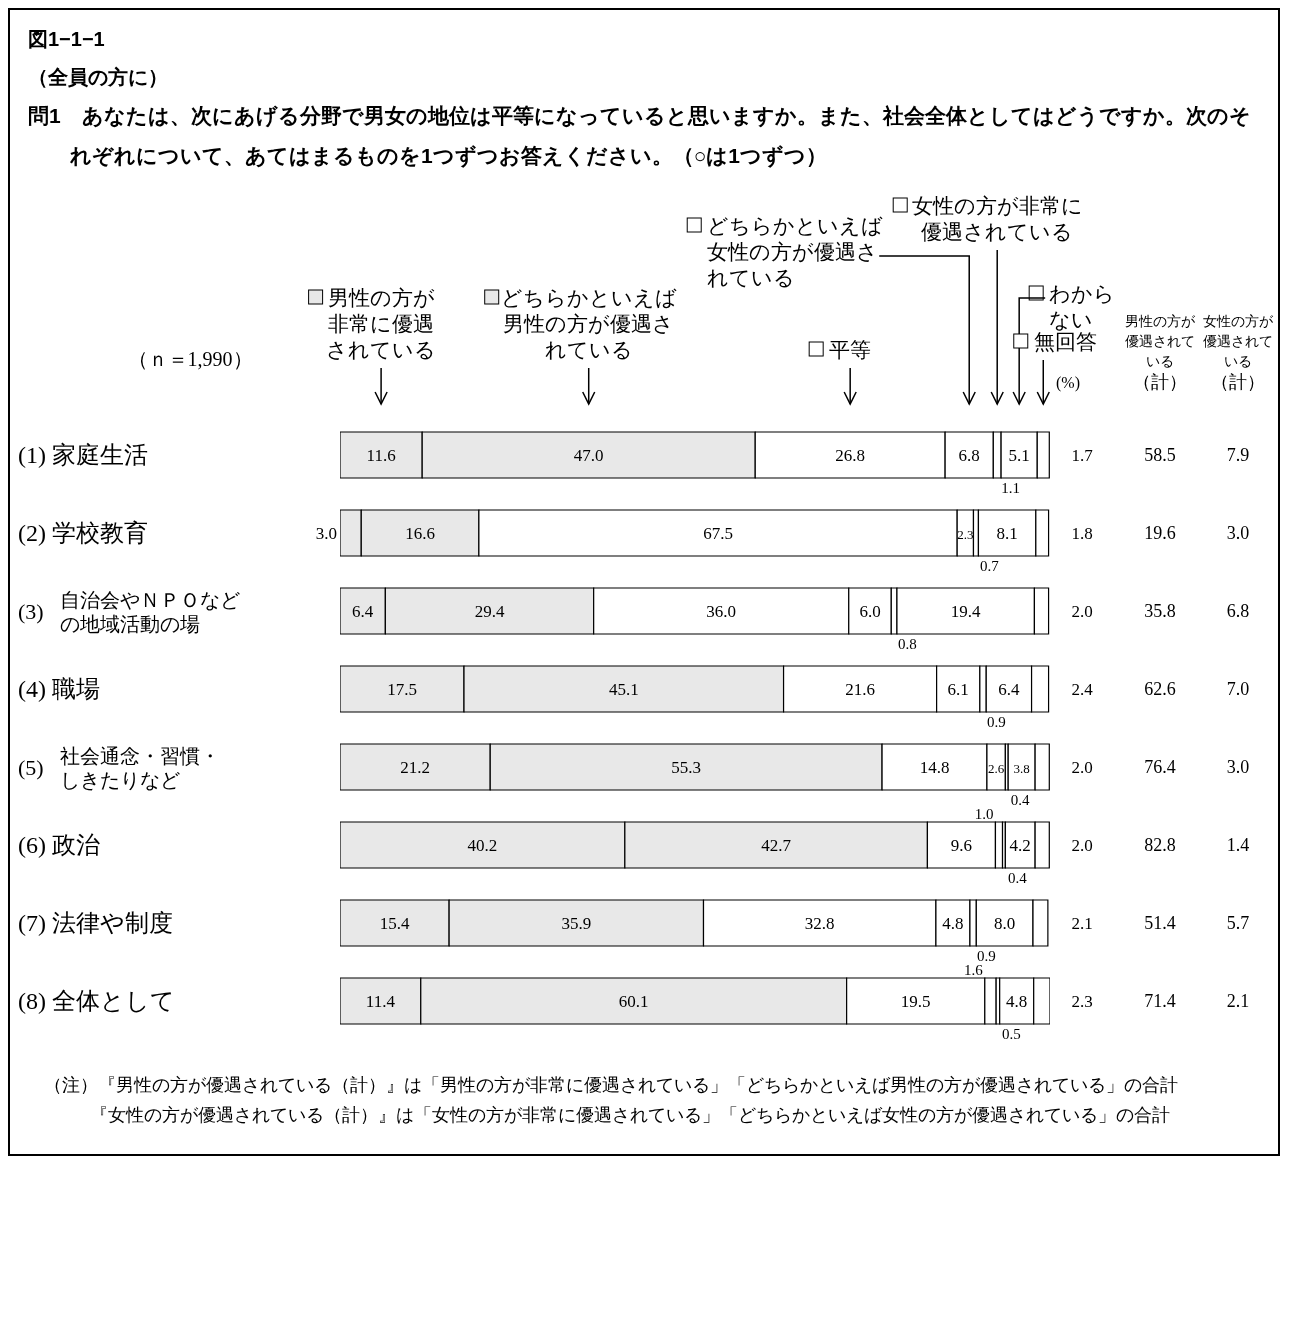 This screenshot has height=1326, width=1292. Describe the element at coordinates (1065, 342) in the screenshot. I see `legend-label: 無回答` at that location.